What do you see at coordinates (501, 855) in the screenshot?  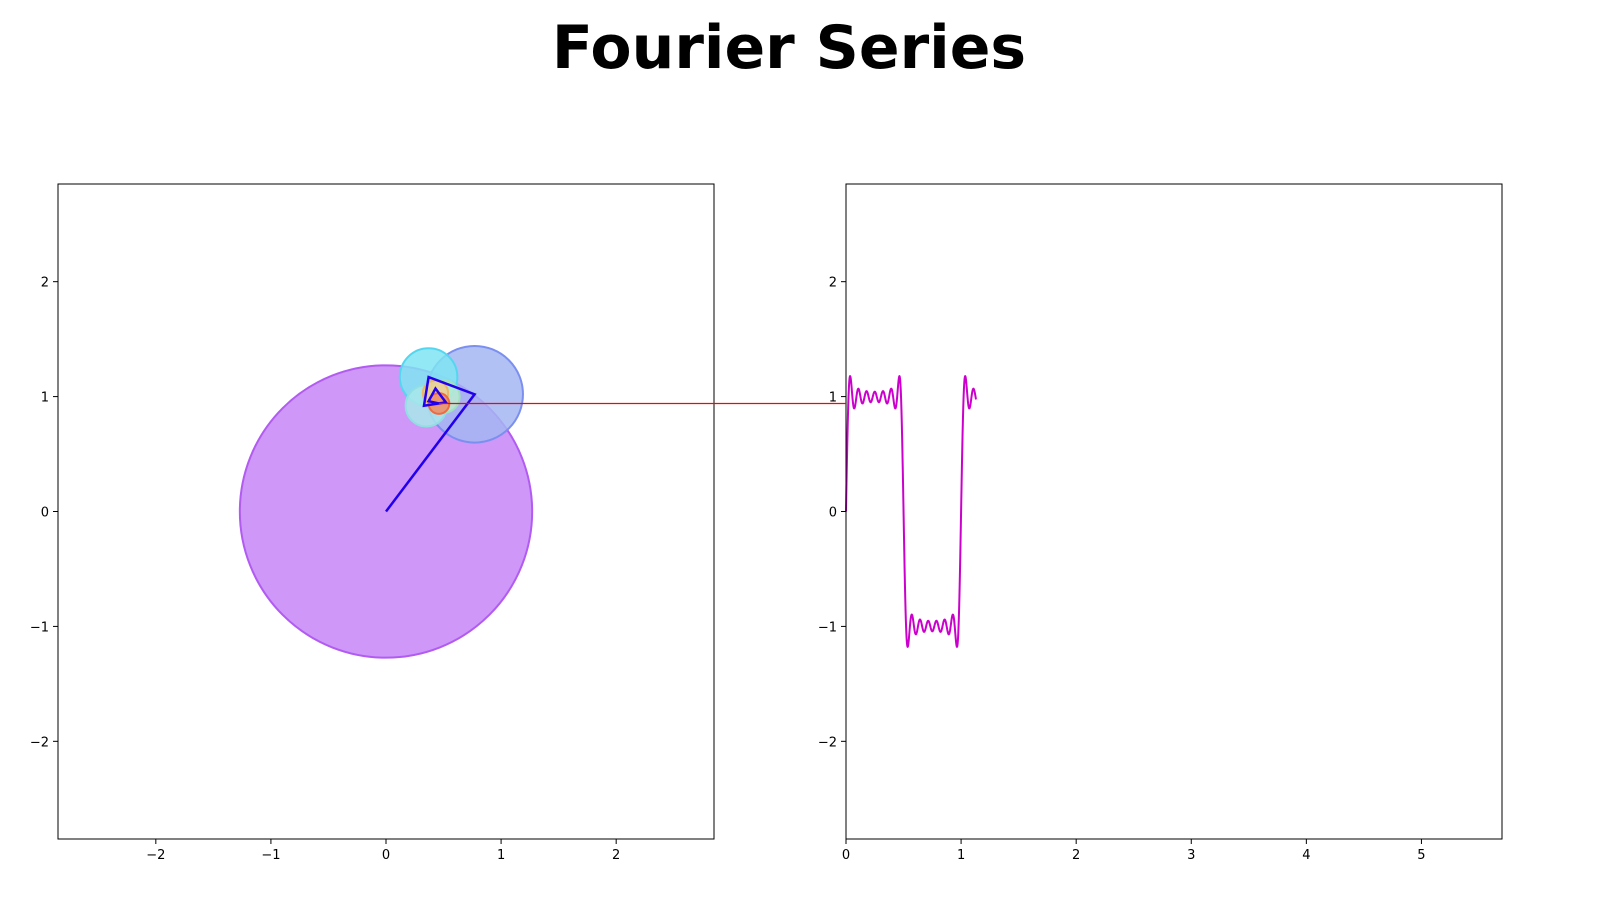 I see `left-x-tick-label: 1` at bounding box center [501, 855].